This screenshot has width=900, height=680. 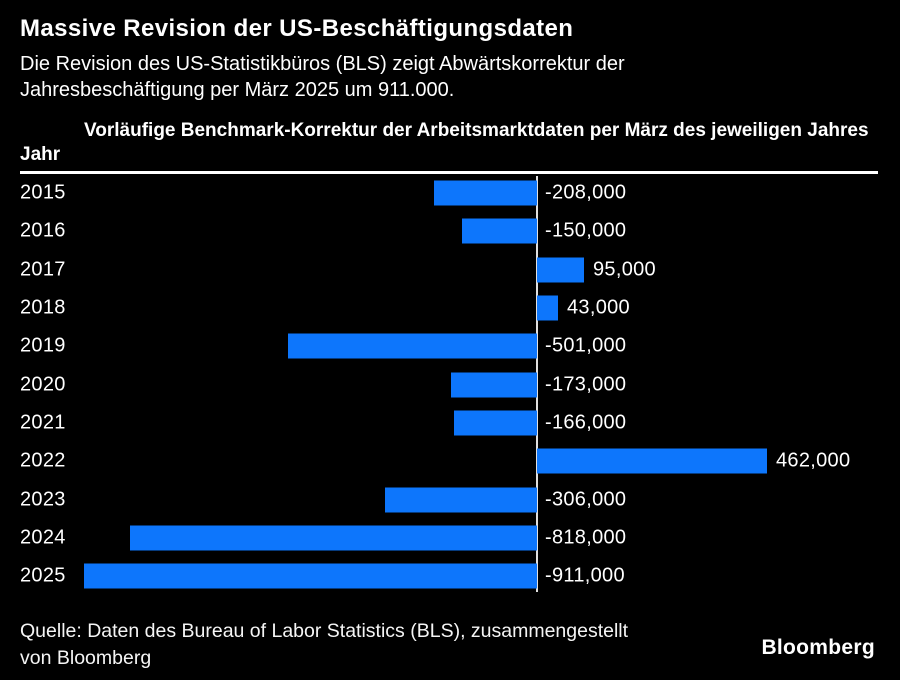 I want to click on bar-2016, so click(x=499, y=231).